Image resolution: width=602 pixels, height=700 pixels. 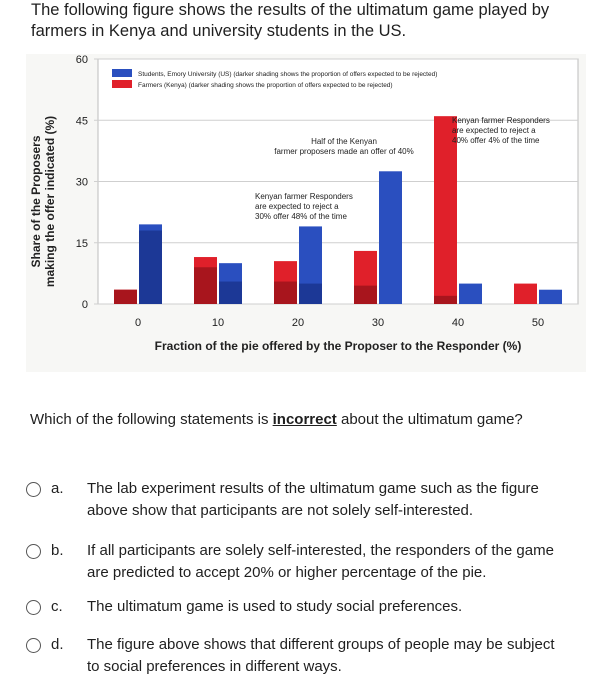 I want to click on y-tick-label: 0, so click(x=85, y=305).